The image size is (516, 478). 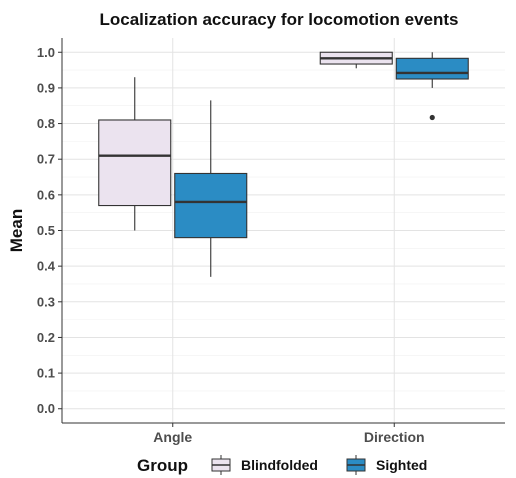 What do you see at coordinates (46, 337) in the screenshot?
I see `y-tick-label: 0.2` at bounding box center [46, 337].